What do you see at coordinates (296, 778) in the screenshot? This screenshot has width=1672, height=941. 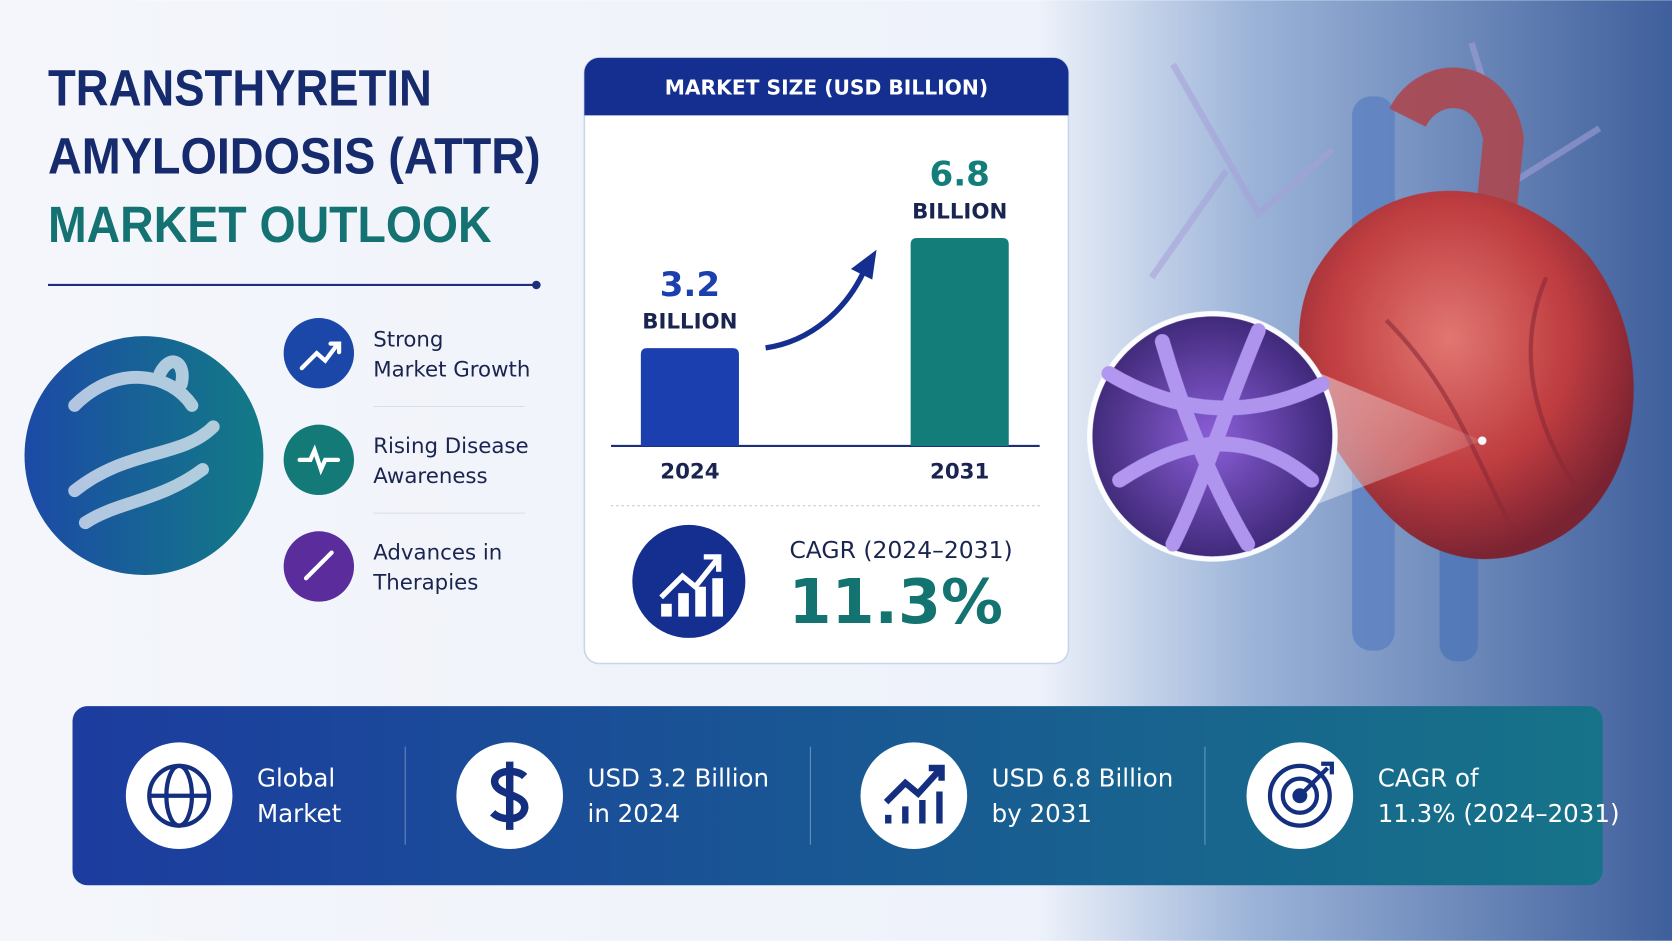 I see `footer-text: Global` at bounding box center [296, 778].